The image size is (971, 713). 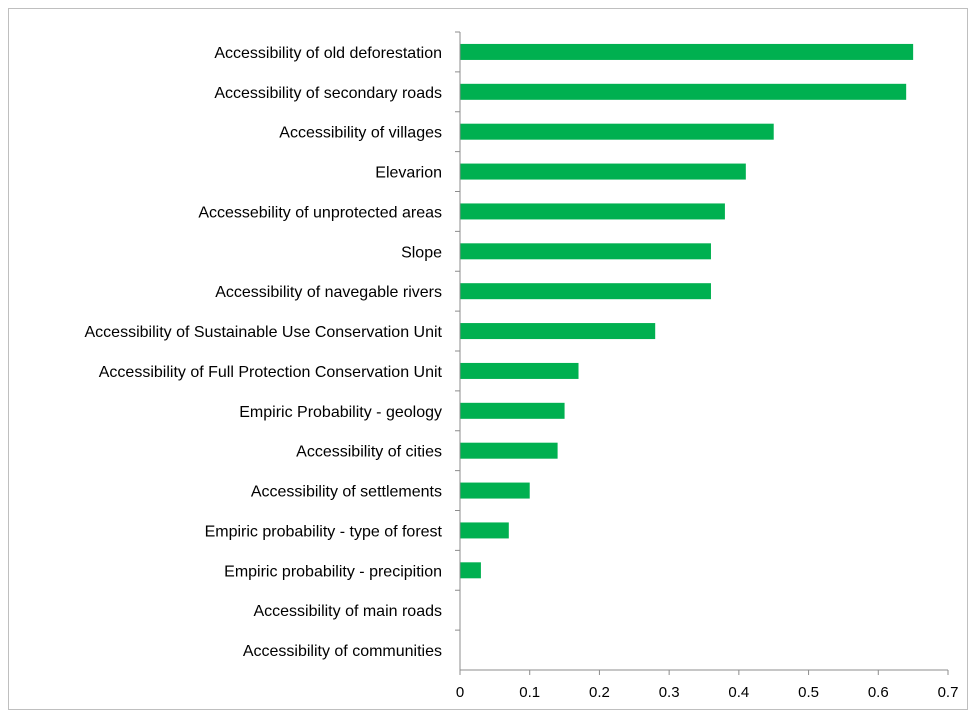 What do you see at coordinates (369, 452) in the screenshot?
I see `category-label: Accessibility of cities` at bounding box center [369, 452].